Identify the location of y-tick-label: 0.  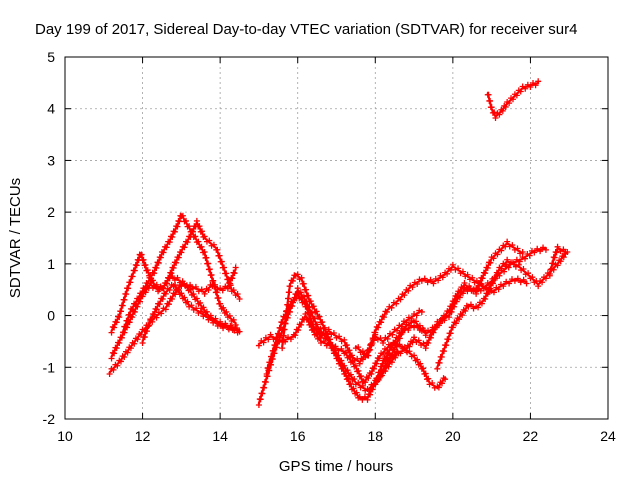
(51, 316).